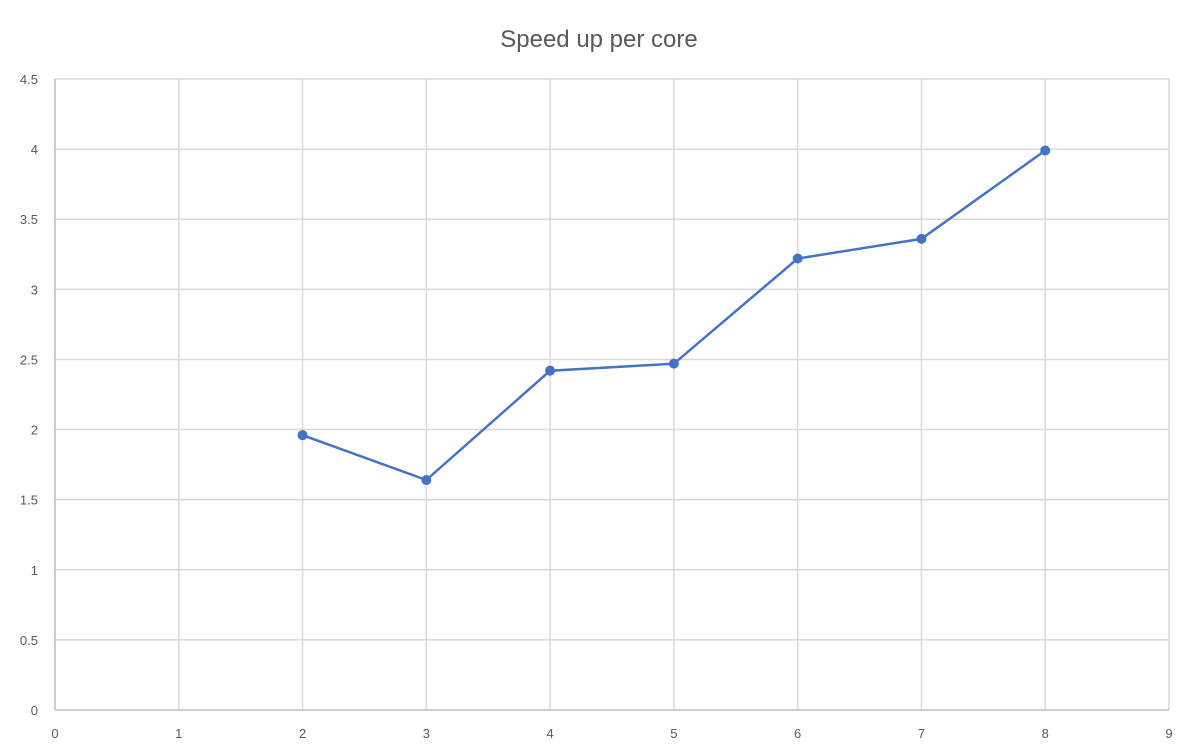  Describe the element at coordinates (34, 430) in the screenshot. I see `y-tick-label: 2` at that location.